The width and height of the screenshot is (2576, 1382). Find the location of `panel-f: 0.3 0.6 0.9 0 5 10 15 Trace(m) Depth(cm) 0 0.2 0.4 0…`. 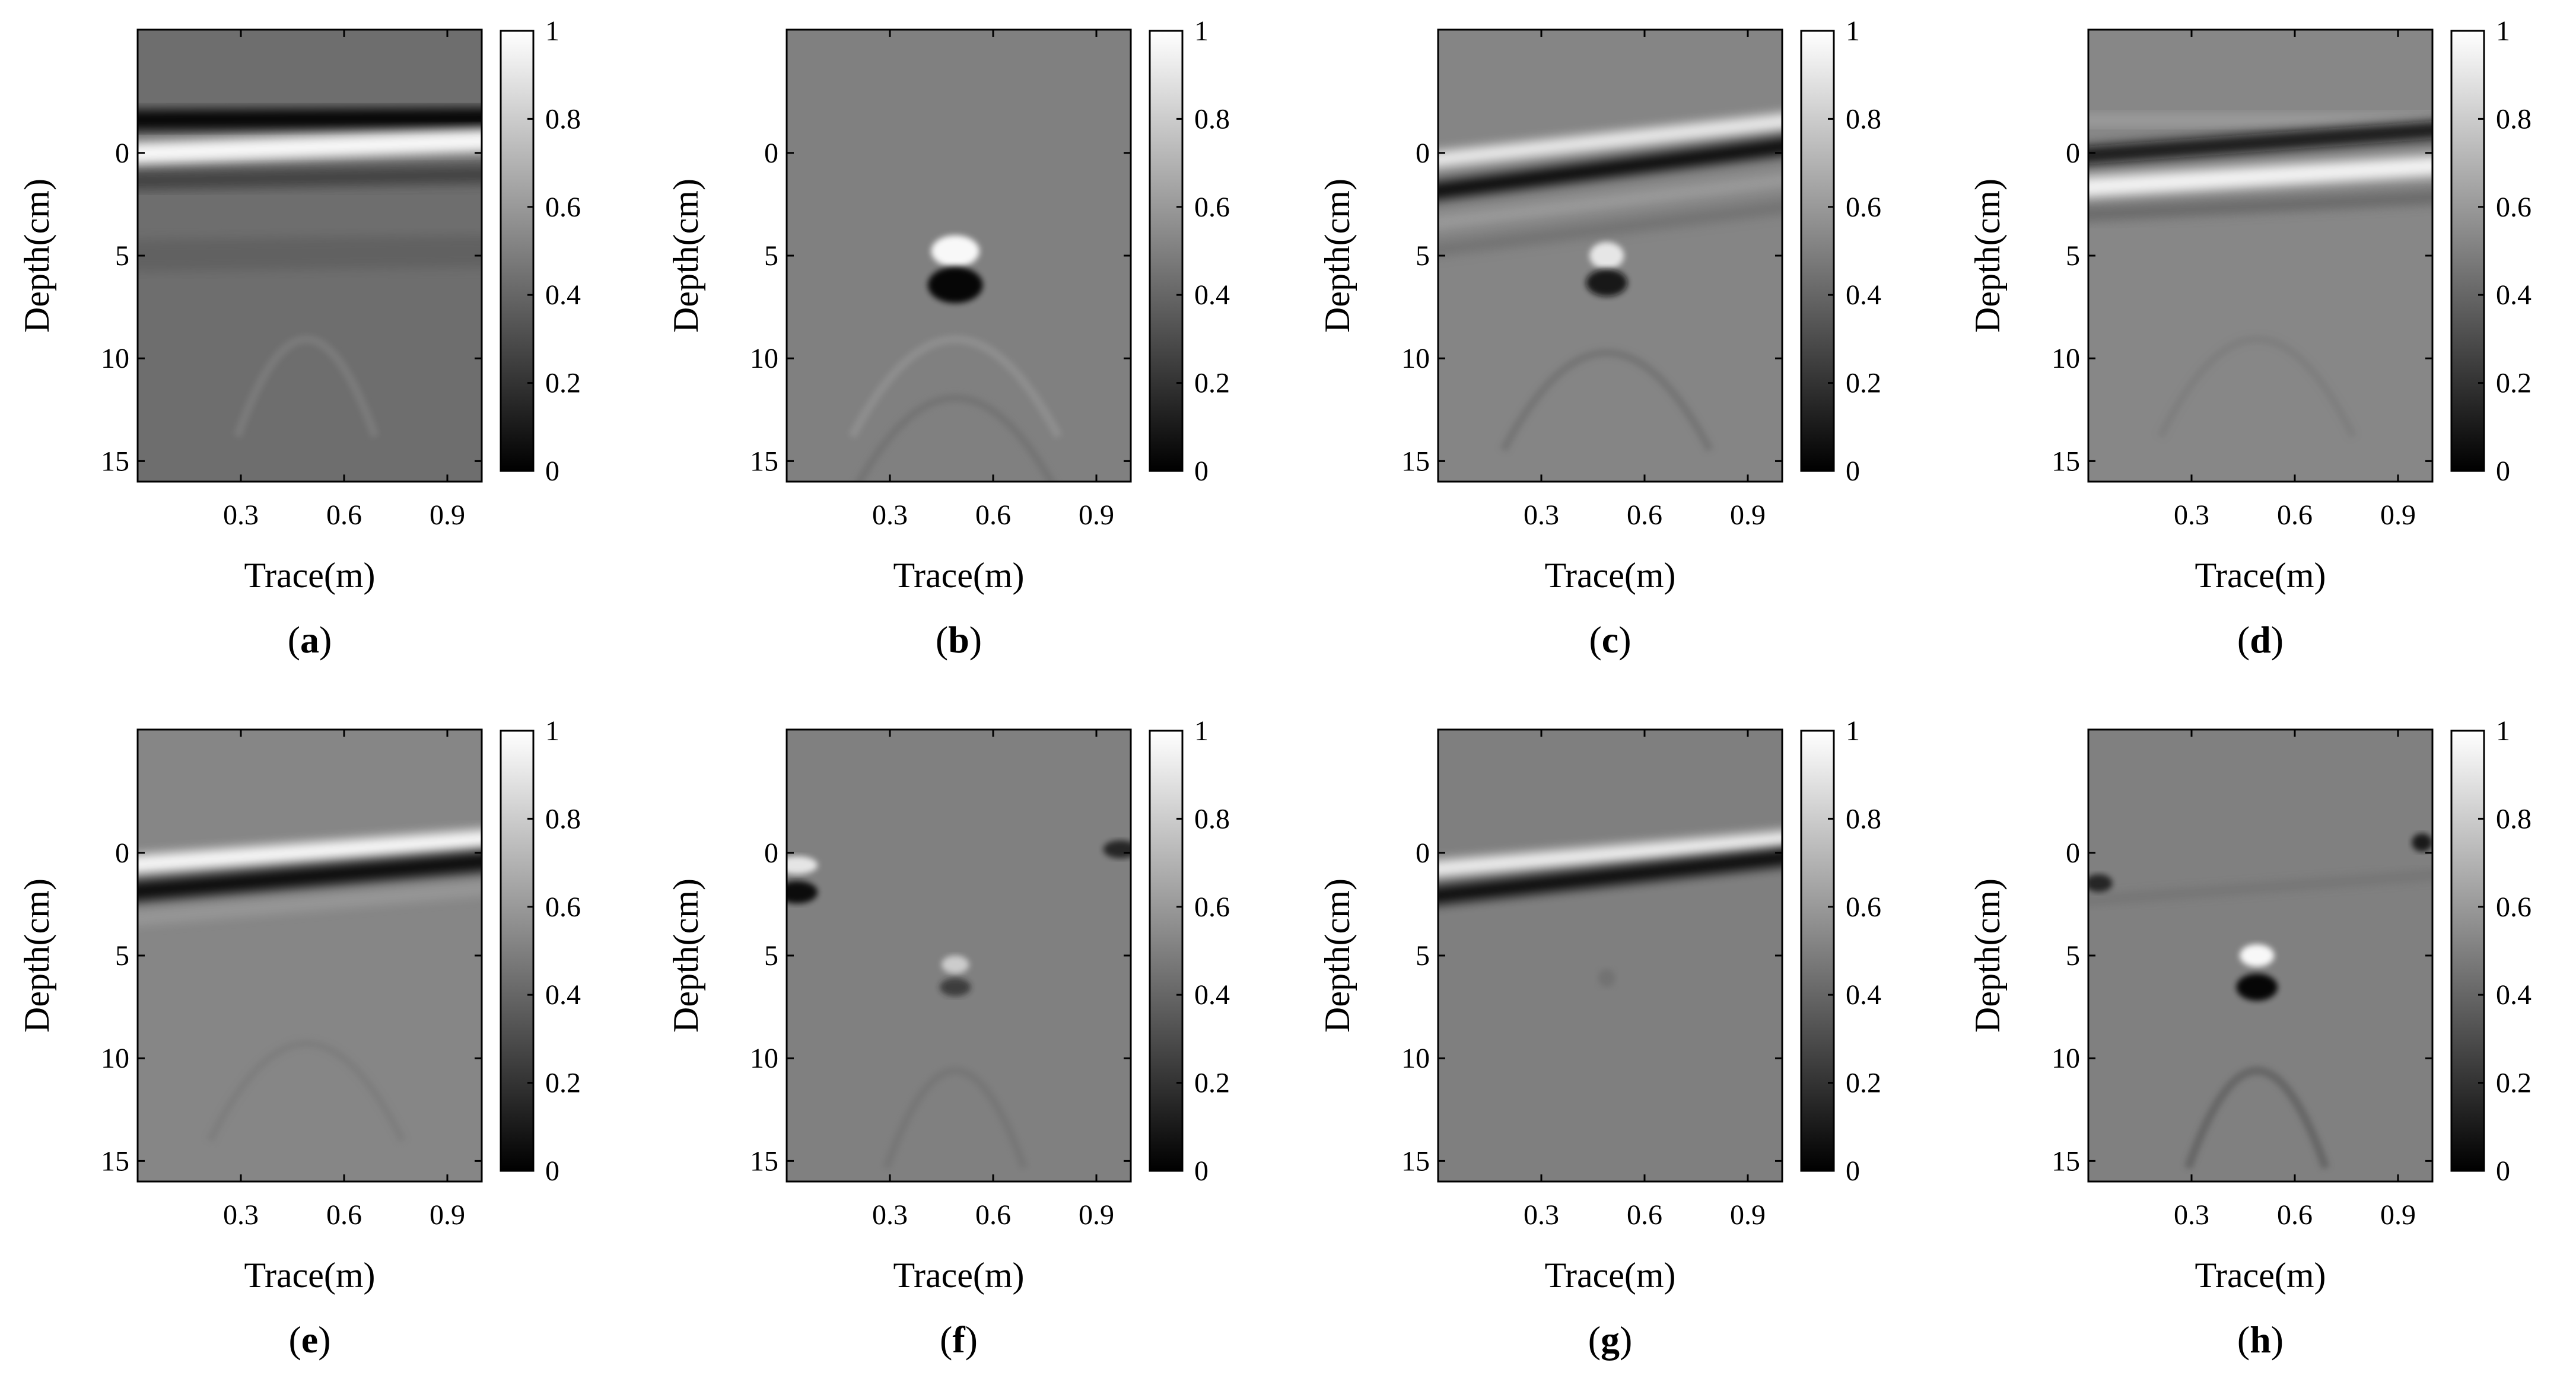

panel-f: 0.3 0.6 0.9 0 5 10 15 Trace(m) Depth(cm) 0 0.2 0.4 0… is located at coordinates (948, 1038).